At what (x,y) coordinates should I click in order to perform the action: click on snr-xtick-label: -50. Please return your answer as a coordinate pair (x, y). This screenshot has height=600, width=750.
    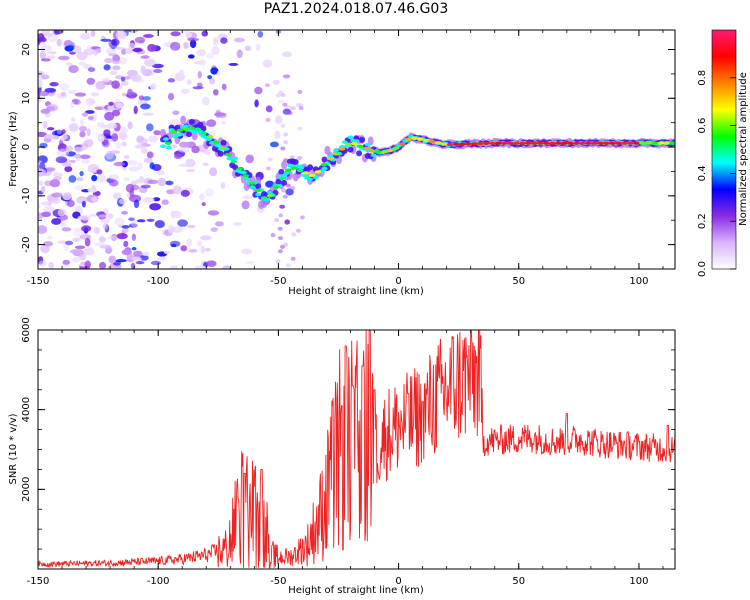
    Looking at the image, I should click on (278, 581).